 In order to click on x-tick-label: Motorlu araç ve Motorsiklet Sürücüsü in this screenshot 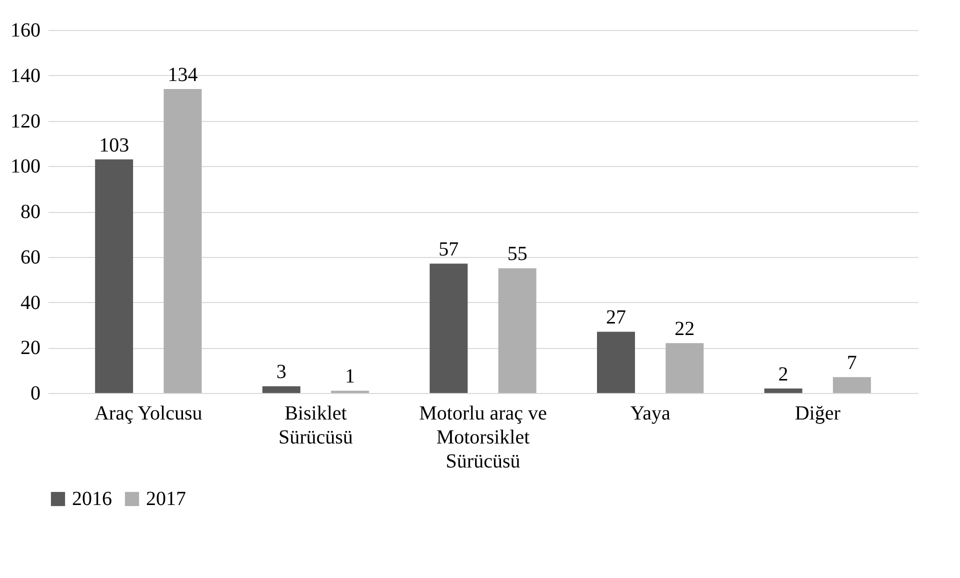, I will do `click(483, 437)`.